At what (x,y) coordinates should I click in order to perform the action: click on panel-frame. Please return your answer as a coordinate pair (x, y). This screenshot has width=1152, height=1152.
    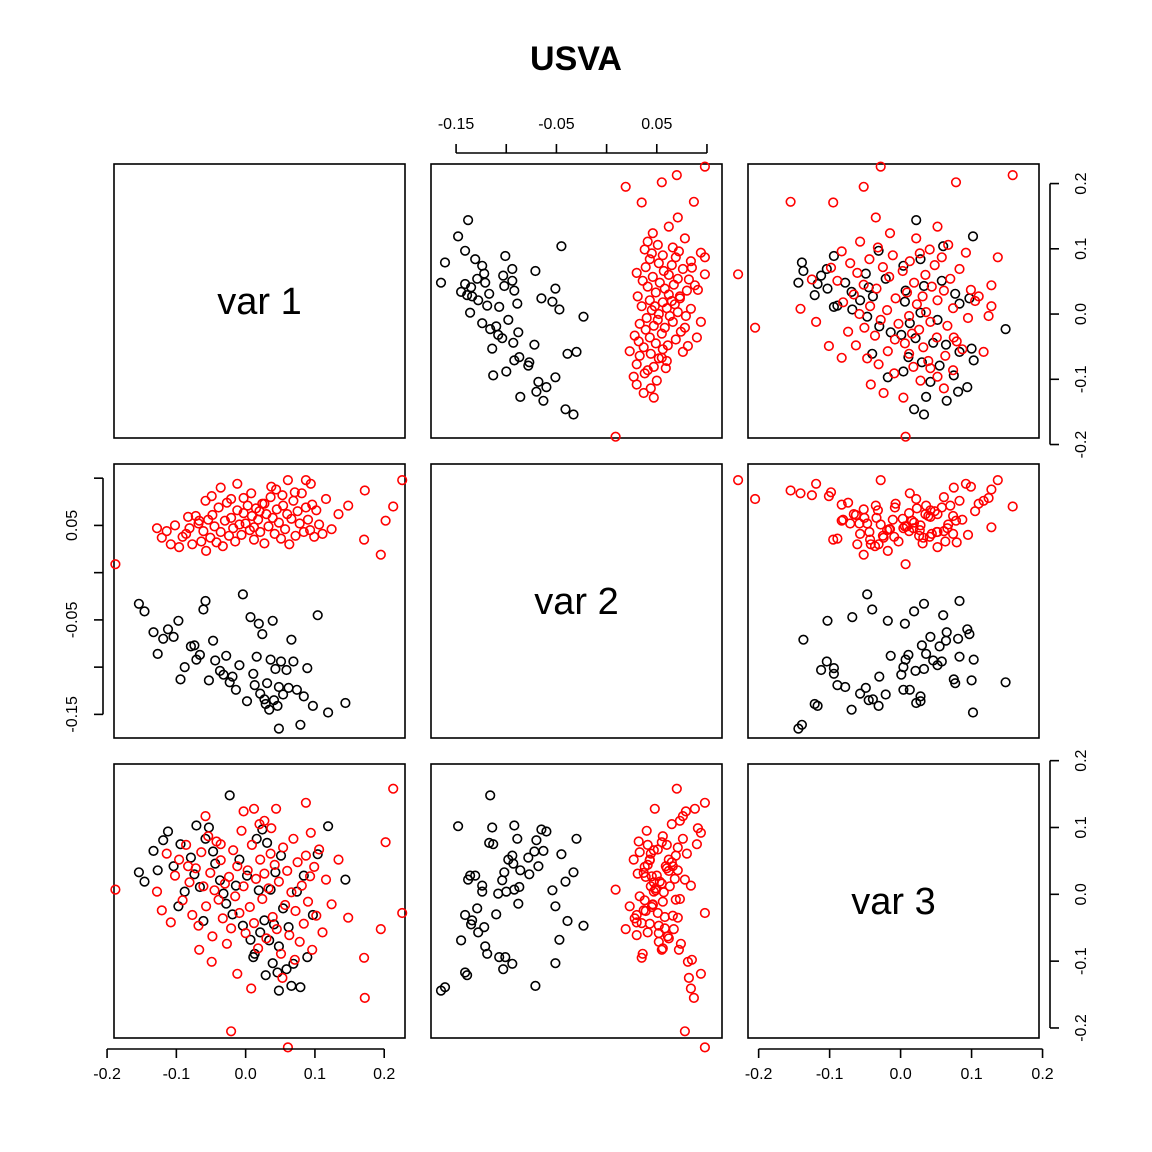
    Looking at the image, I should click on (893, 301).